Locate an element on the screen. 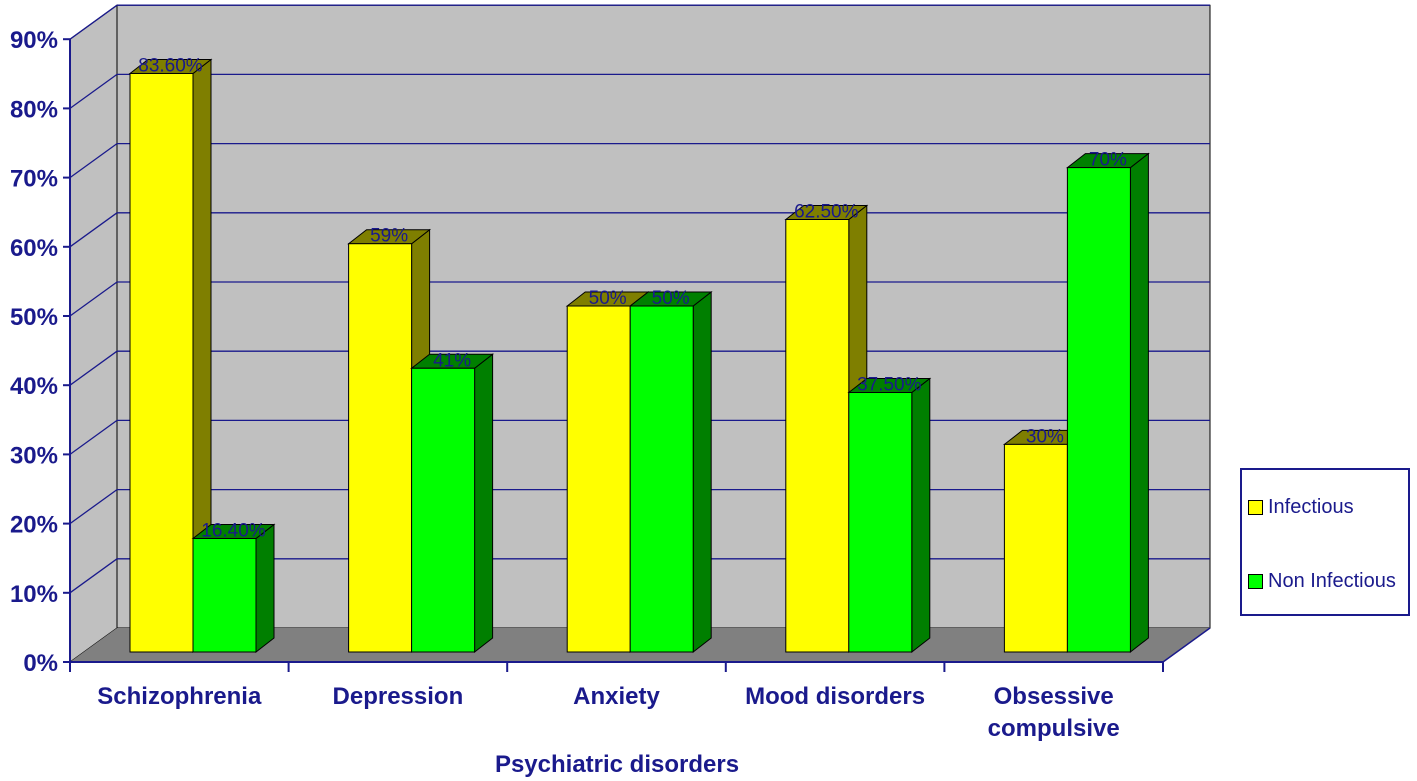  x-axis-title: Psychiatric disorders is located at coordinates (617, 764).